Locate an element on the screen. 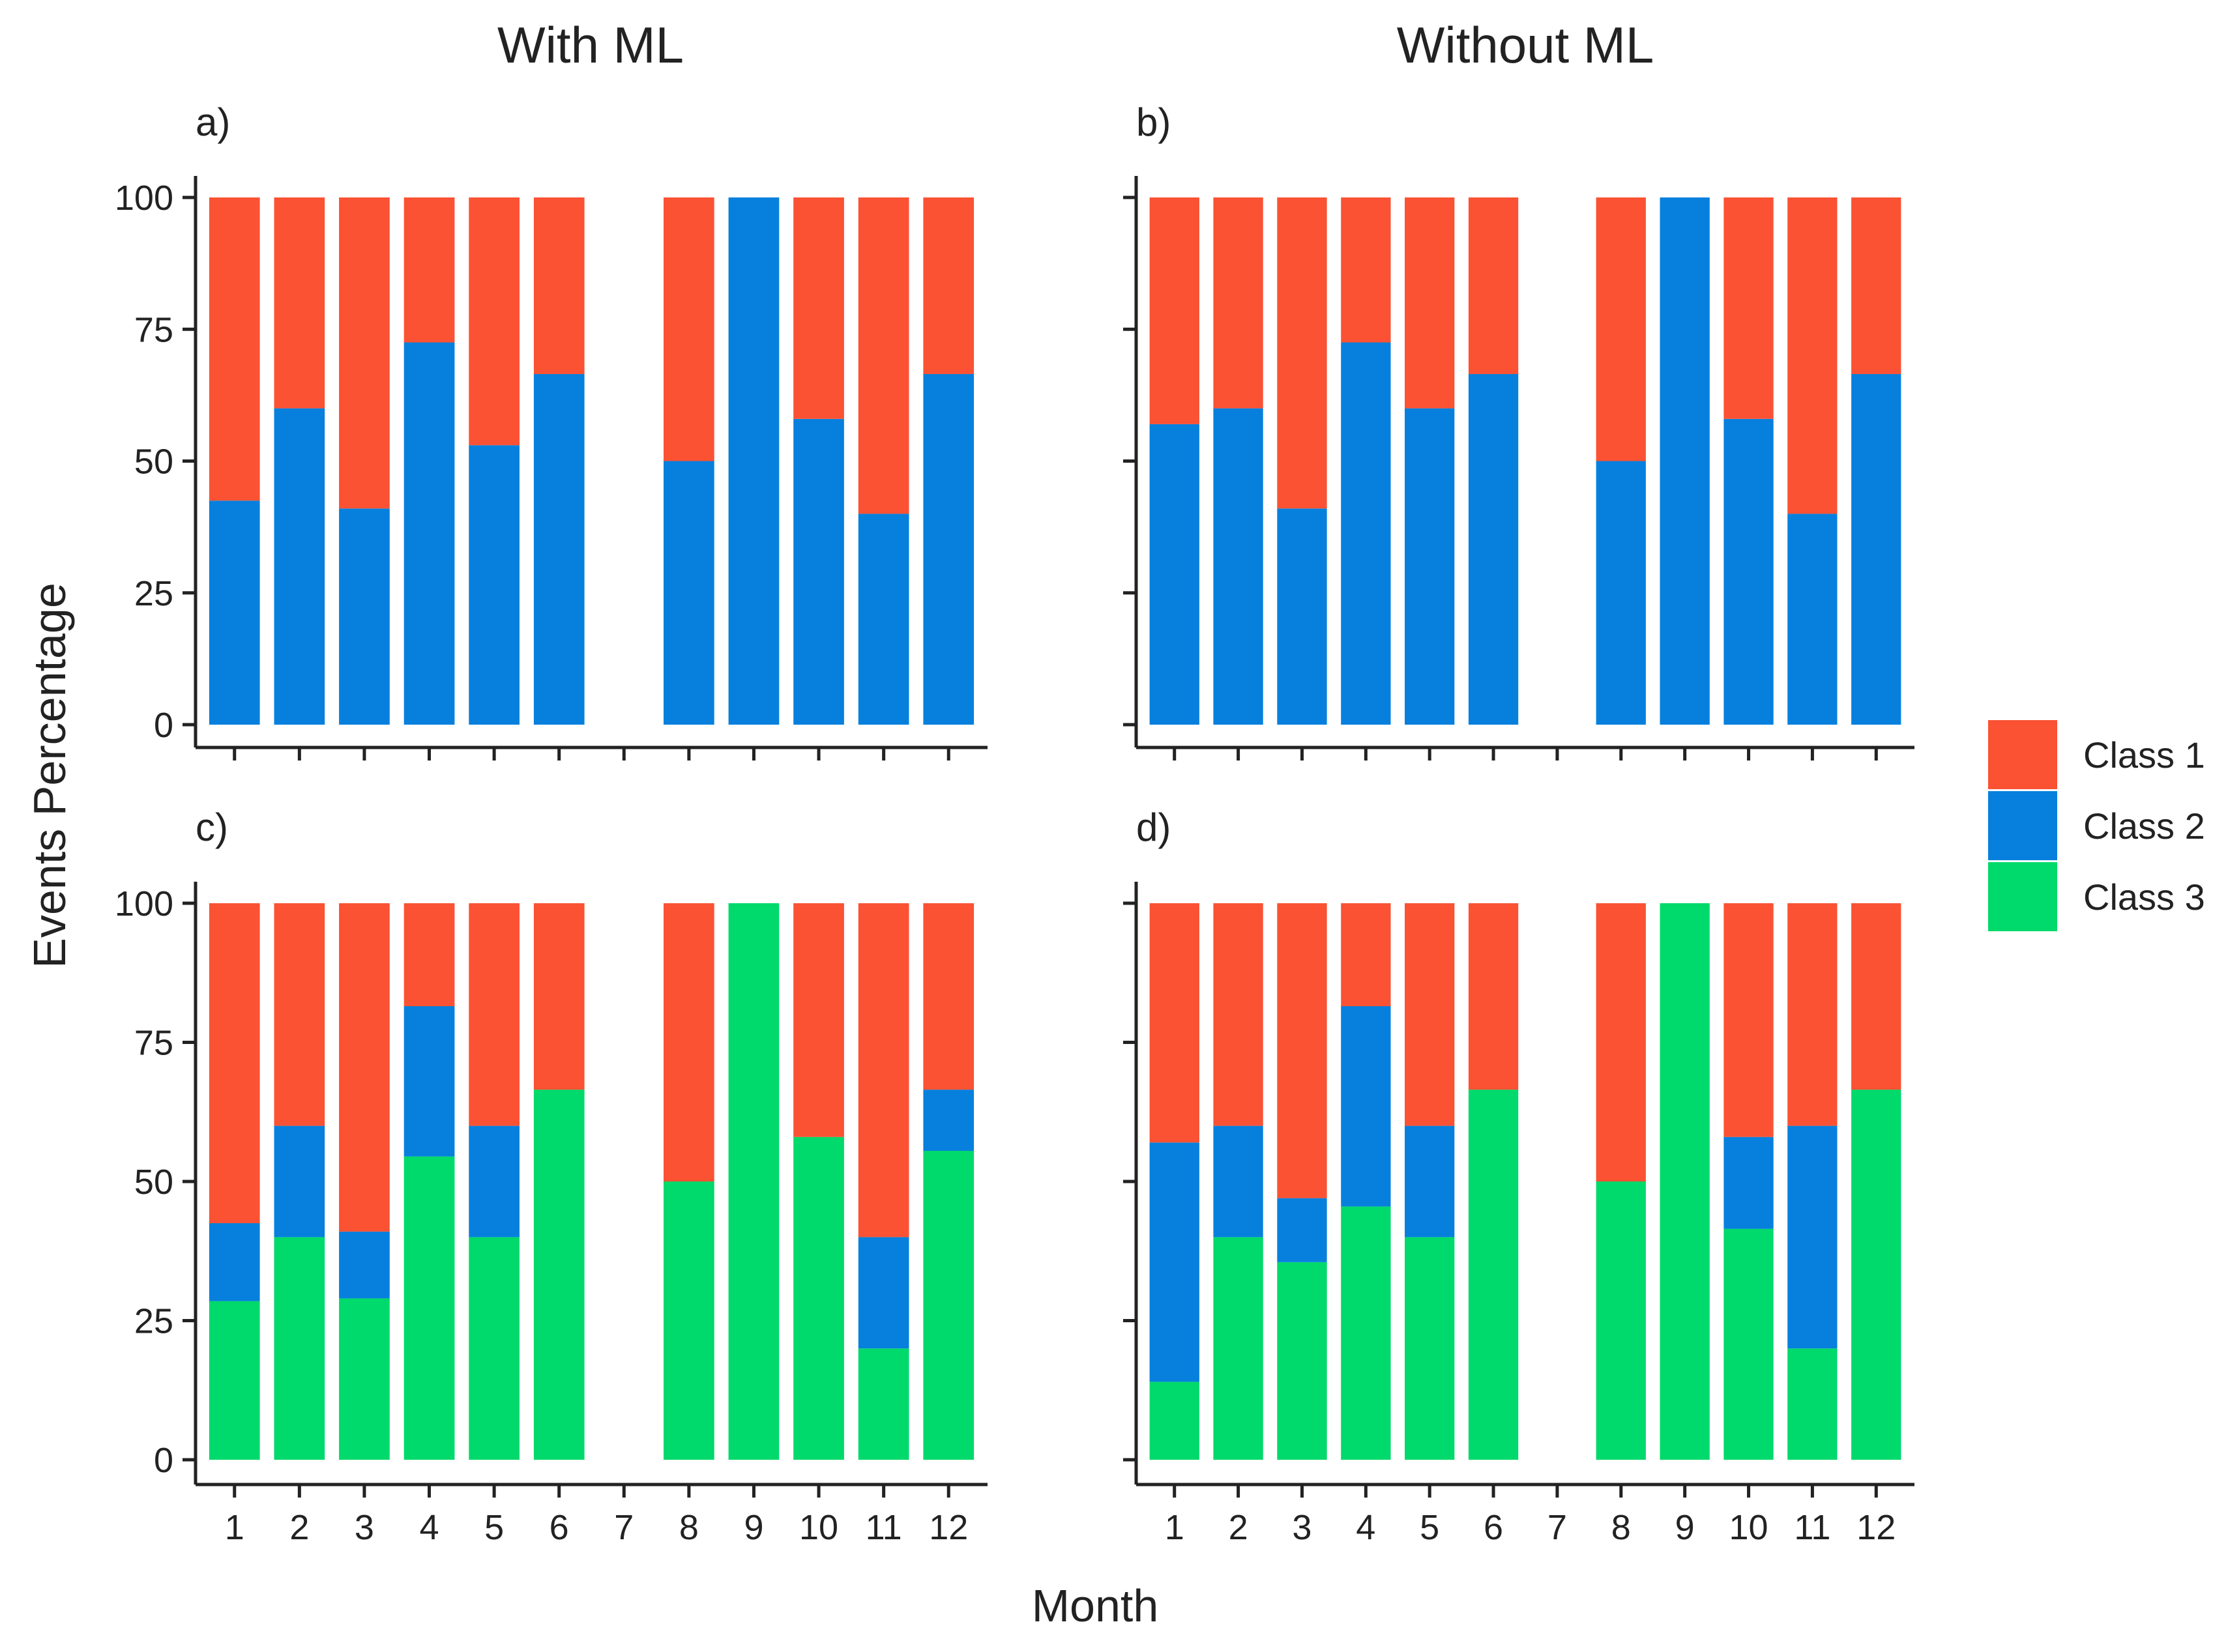 The height and width of the screenshot is (1652, 2228). x-tick-label: 4 is located at coordinates (1365, 1528).